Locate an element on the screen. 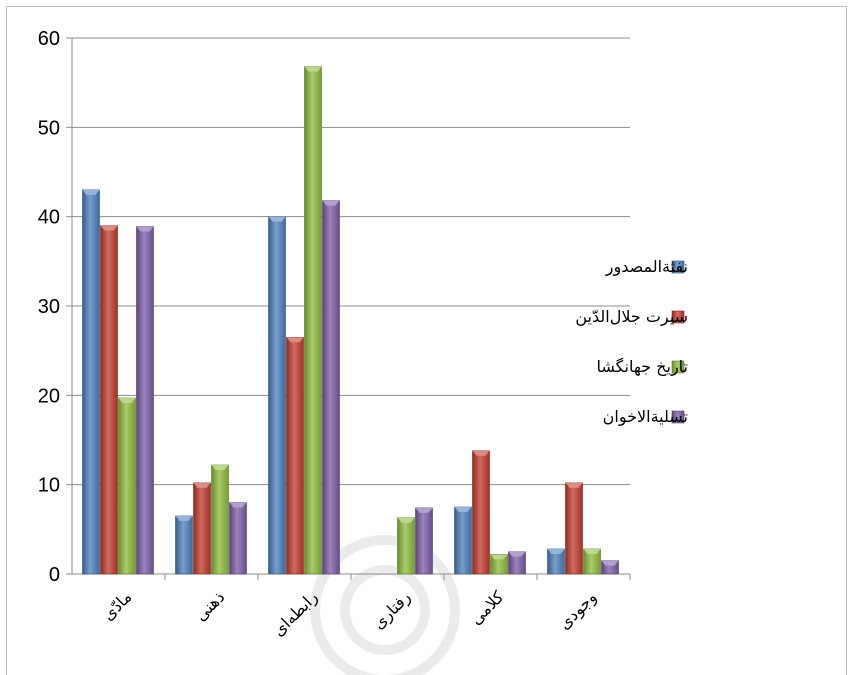  x-tick-label: وجودی is located at coordinates (578, 610).